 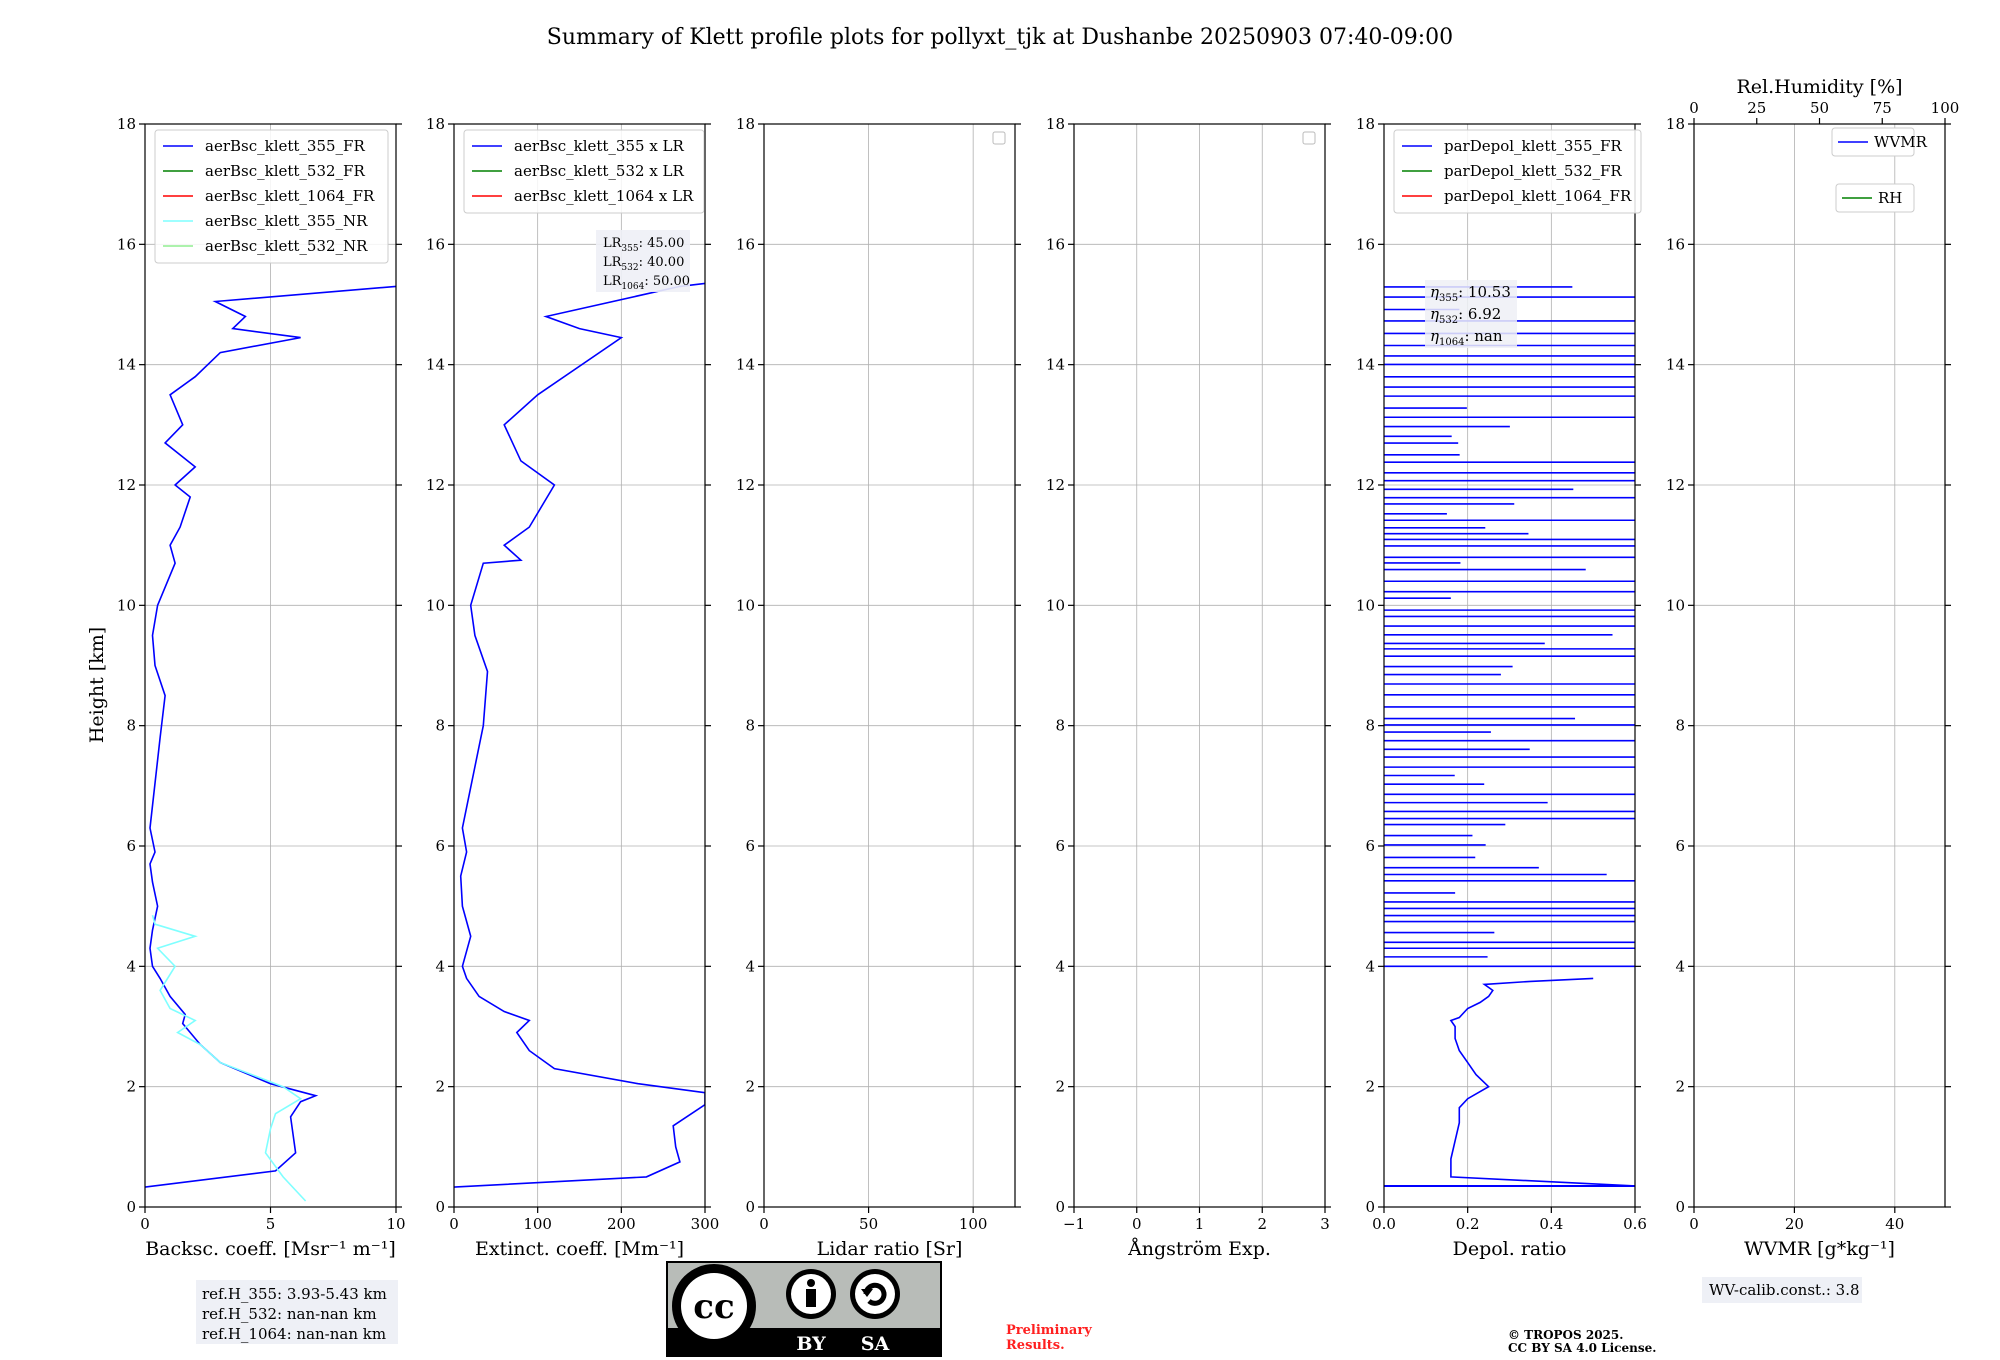 What do you see at coordinates (1879, 142) in the screenshot?
I see `legend-WVMR: WVMR` at bounding box center [1879, 142].